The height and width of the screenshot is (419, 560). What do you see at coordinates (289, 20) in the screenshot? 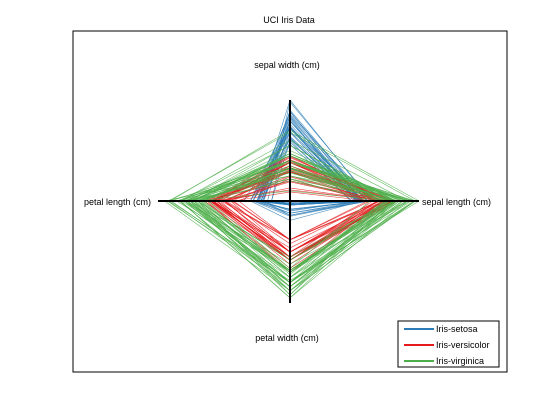
I see `chart-title: UCI Iris Data` at bounding box center [289, 20].